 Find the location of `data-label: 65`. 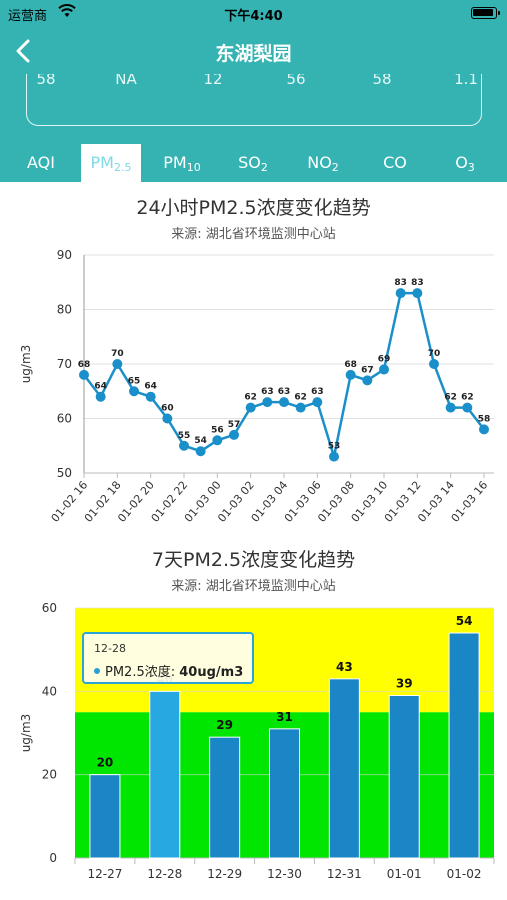

data-label: 65 is located at coordinates (134, 381).